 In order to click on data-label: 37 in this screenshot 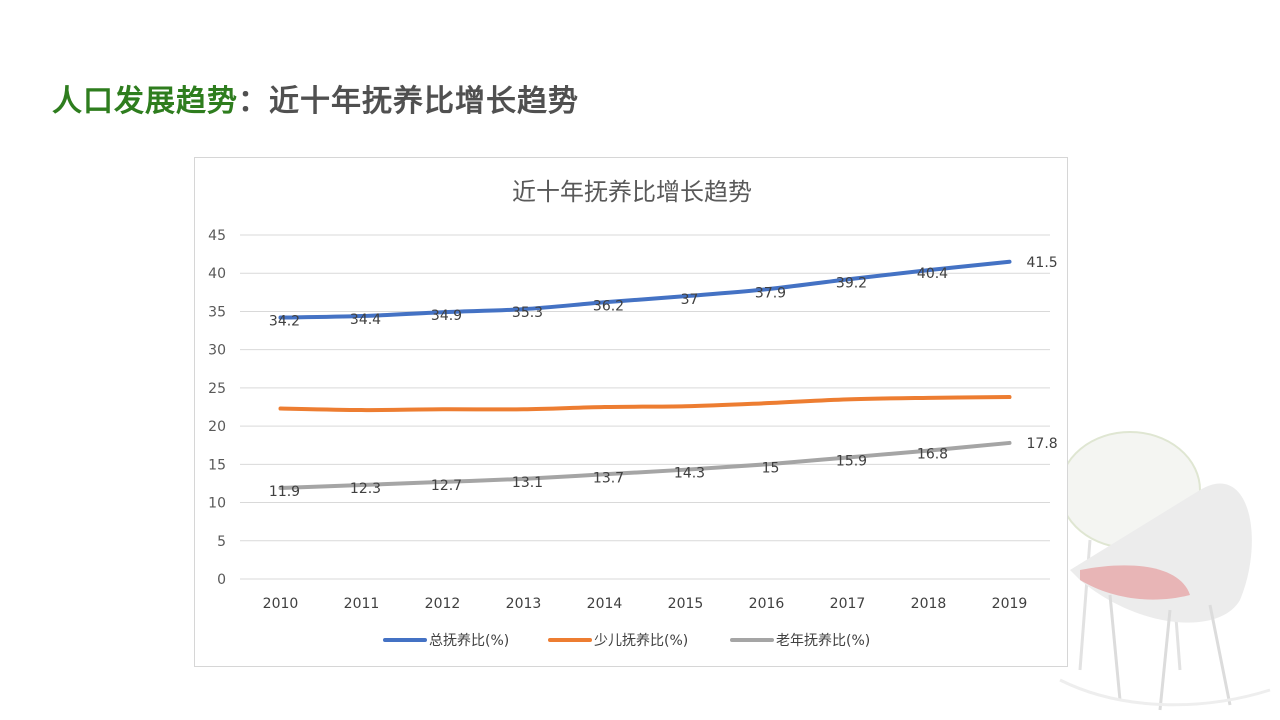, I will do `click(690, 300)`.